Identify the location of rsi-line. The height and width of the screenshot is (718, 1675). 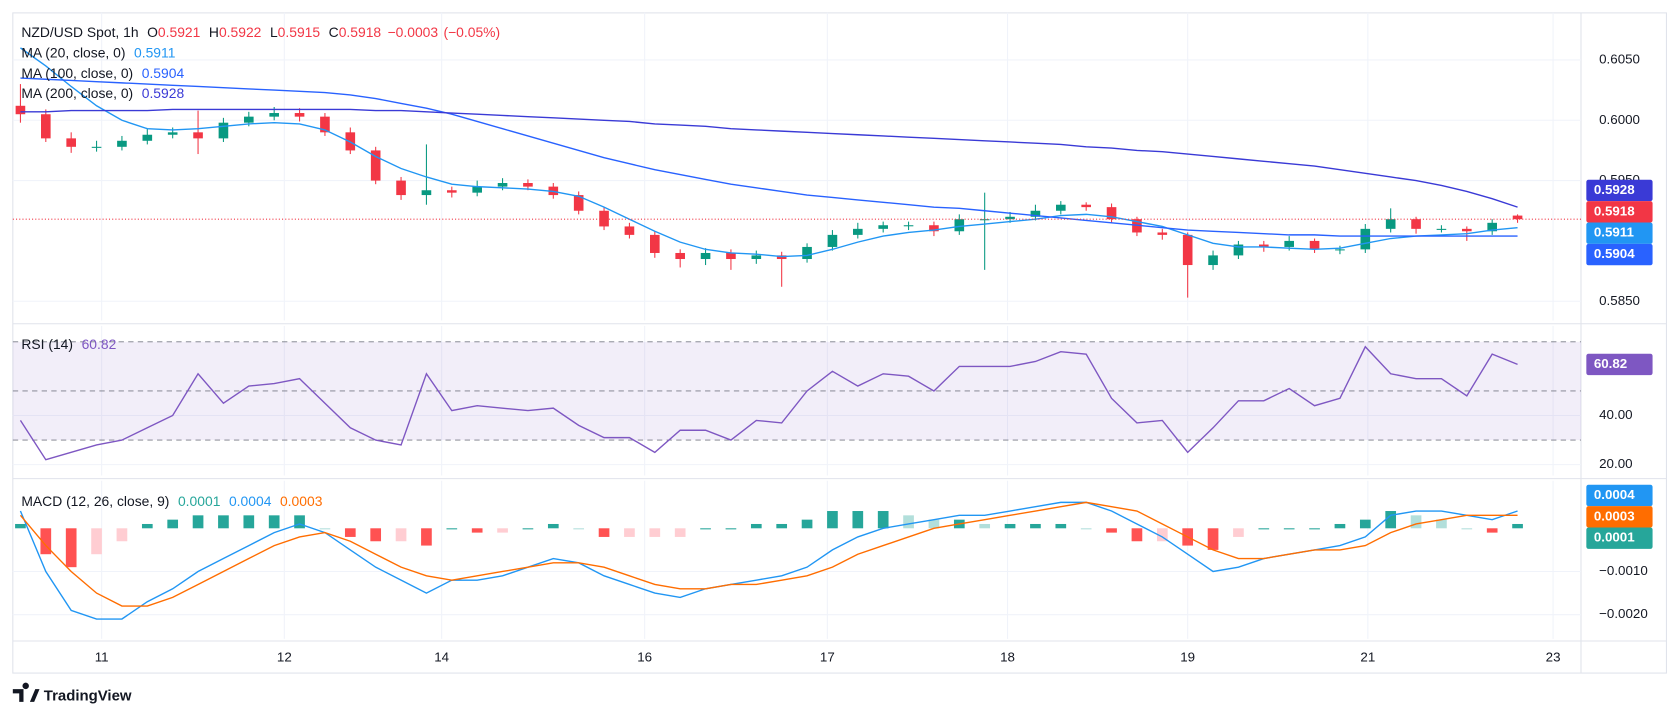
(768, 403).